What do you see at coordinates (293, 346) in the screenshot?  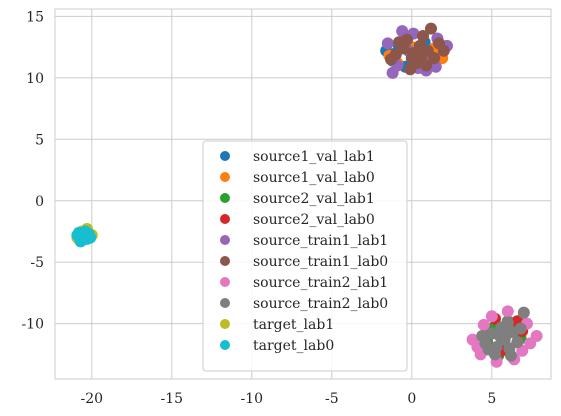 I see `legend-label: target_lab0` at bounding box center [293, 346].